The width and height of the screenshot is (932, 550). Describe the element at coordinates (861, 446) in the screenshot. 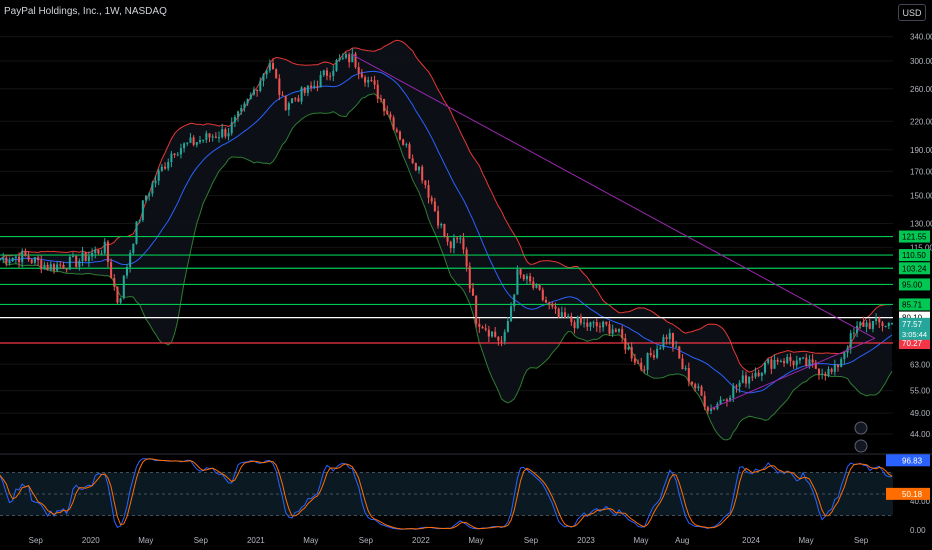

I see `lightning-icon` at that location.